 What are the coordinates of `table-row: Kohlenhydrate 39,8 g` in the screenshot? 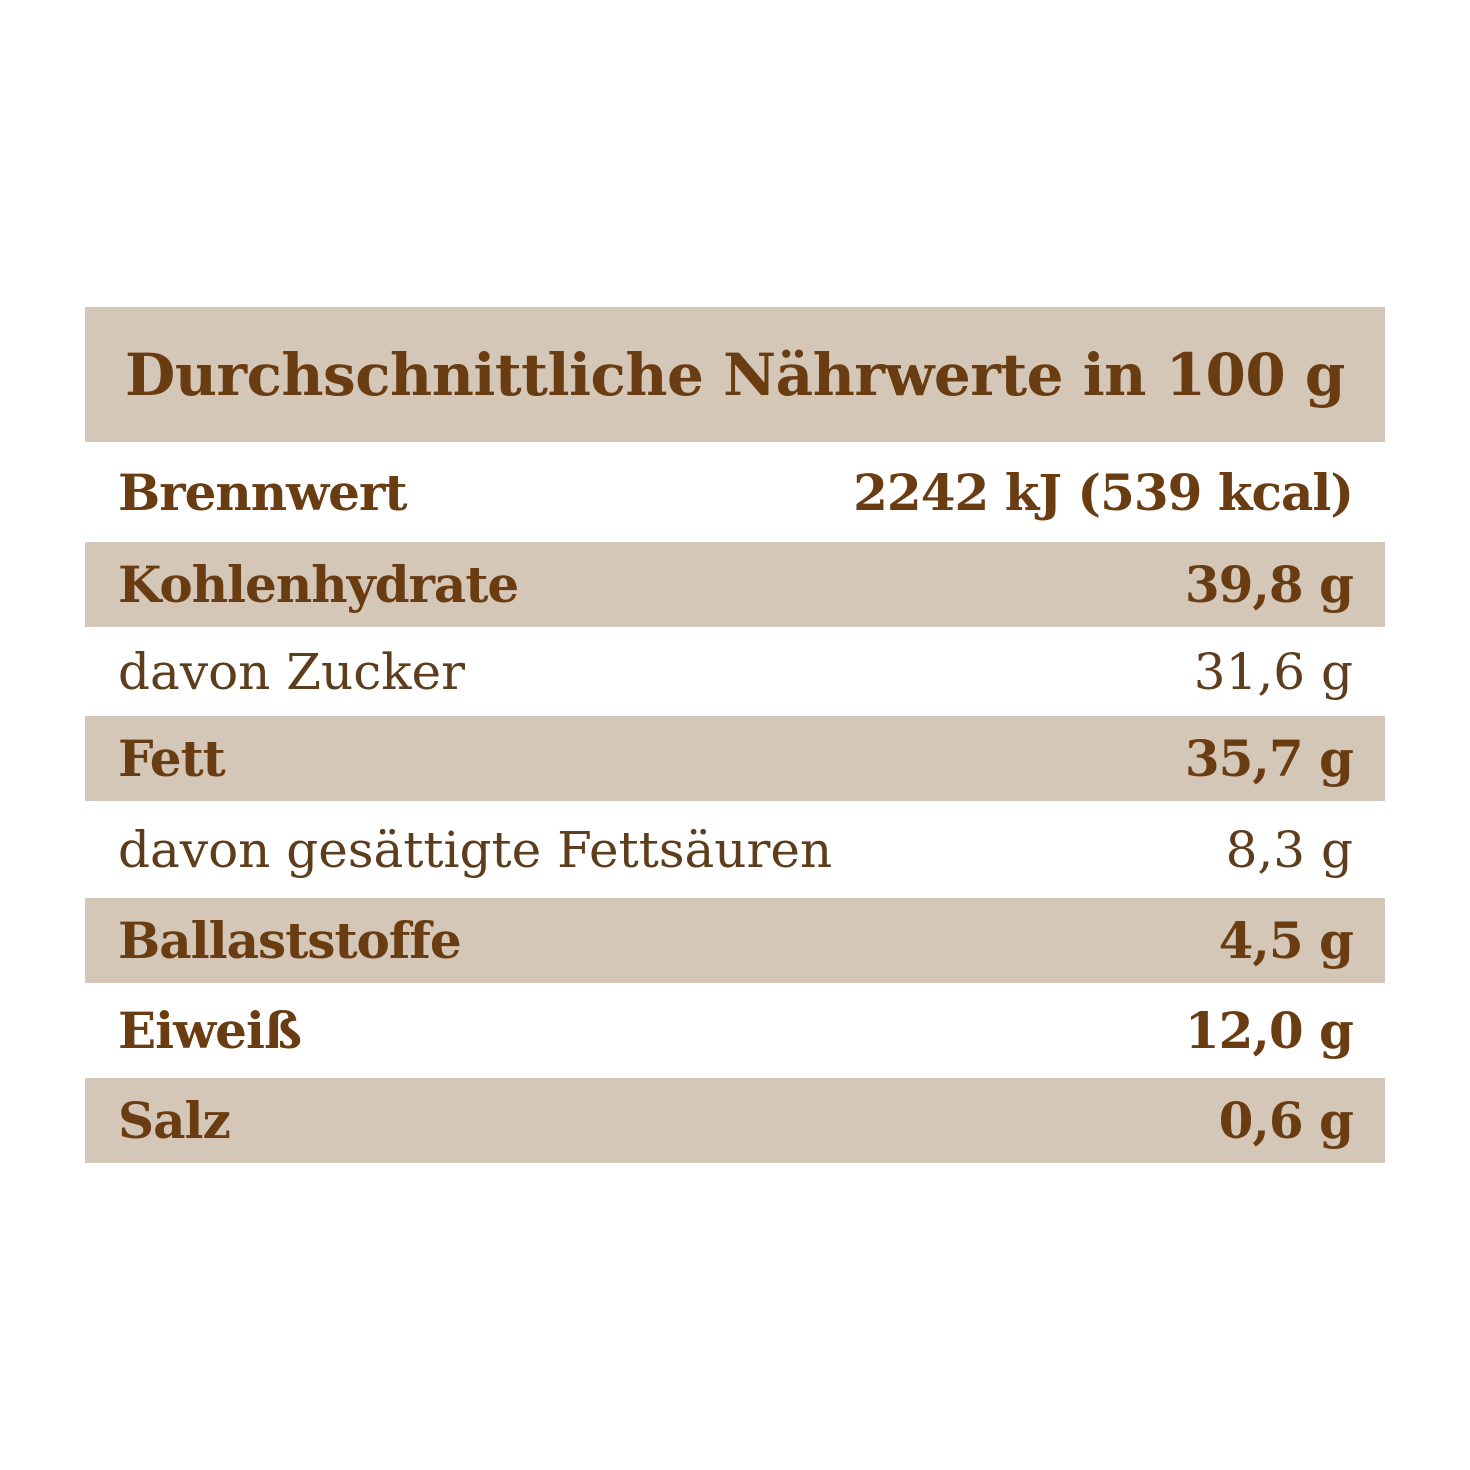 It's located at (735, 584).